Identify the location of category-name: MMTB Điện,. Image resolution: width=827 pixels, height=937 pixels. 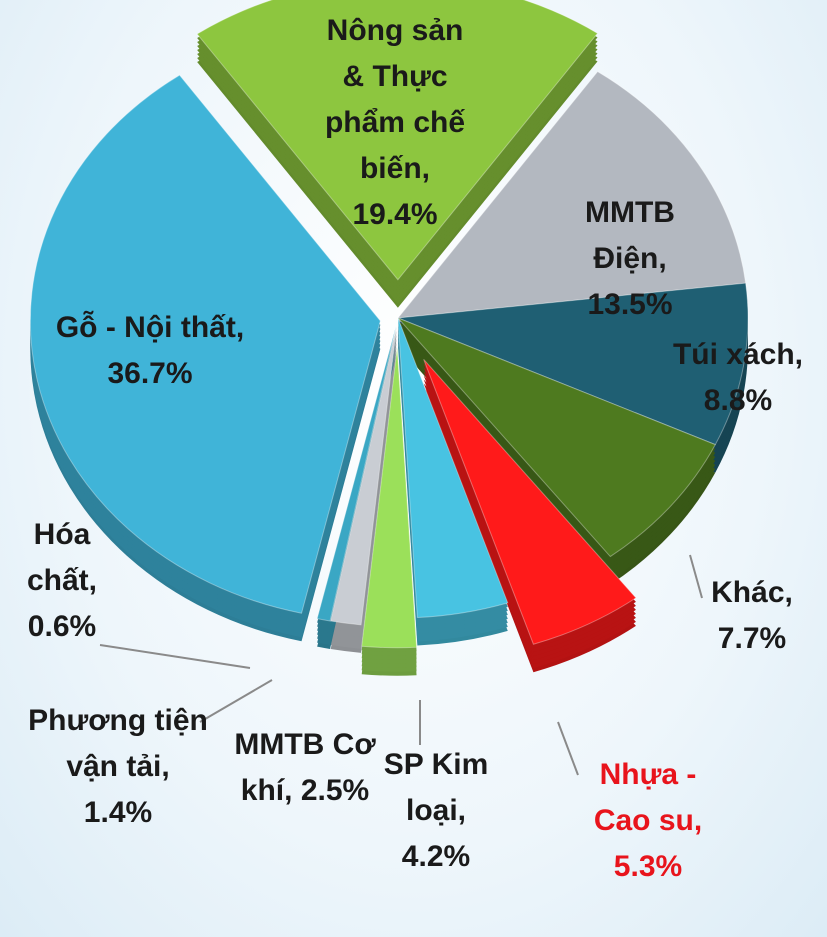
(630, 235).